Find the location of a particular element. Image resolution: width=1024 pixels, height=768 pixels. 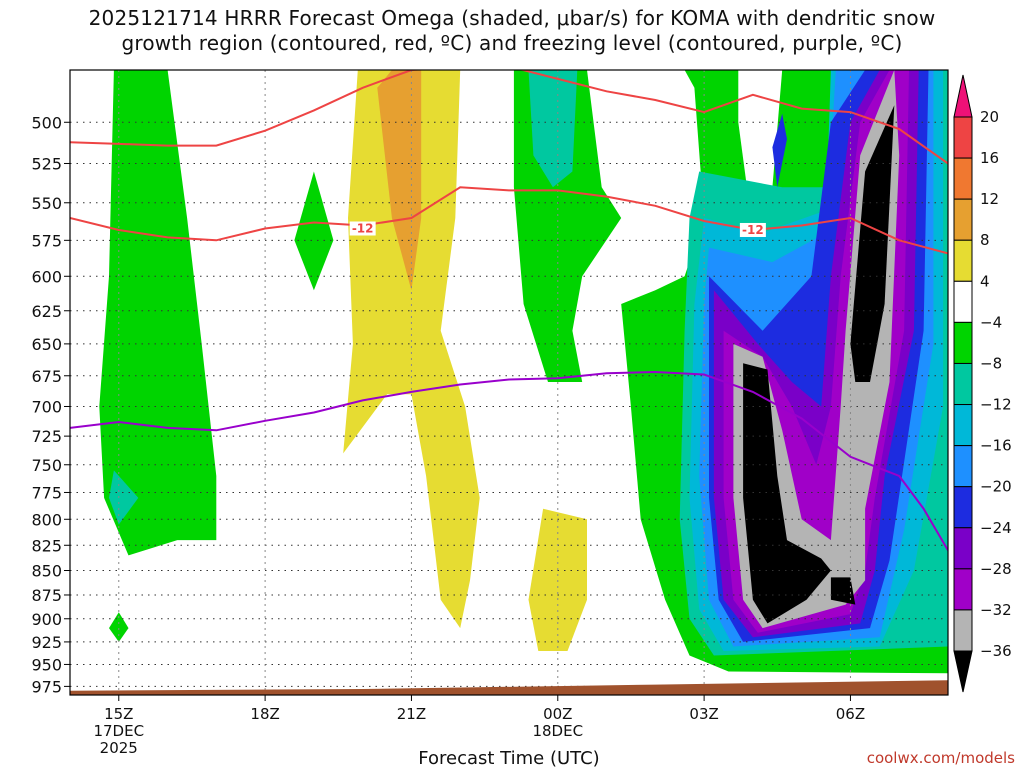

colorbar-label-8: −16 is located at coordinates (996, 446).